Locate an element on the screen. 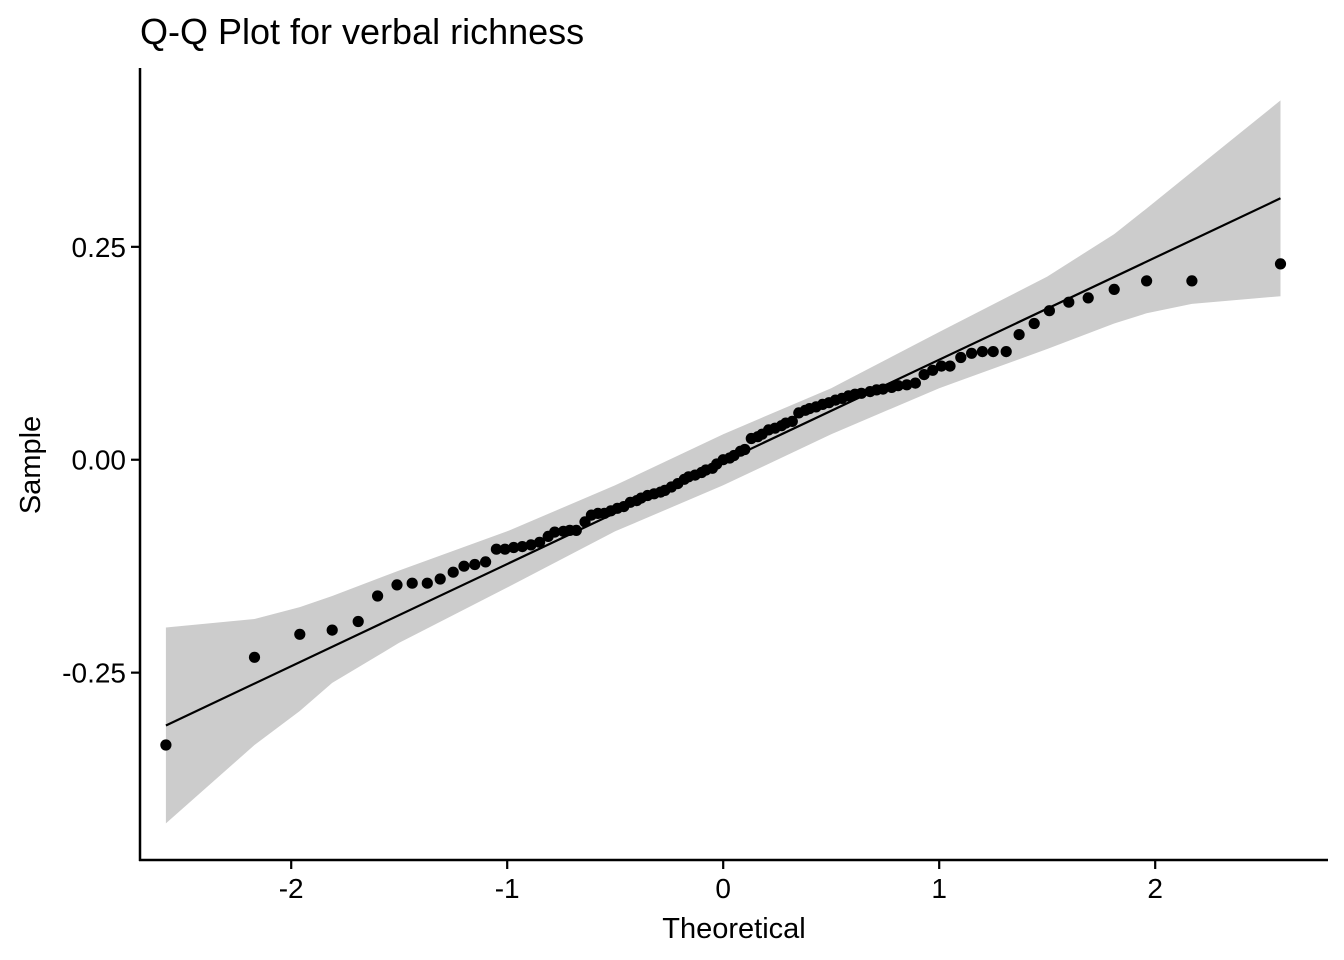 The image size is (1344, 960). y-tick-label: -0.25 is located at coordinates (94, 673).